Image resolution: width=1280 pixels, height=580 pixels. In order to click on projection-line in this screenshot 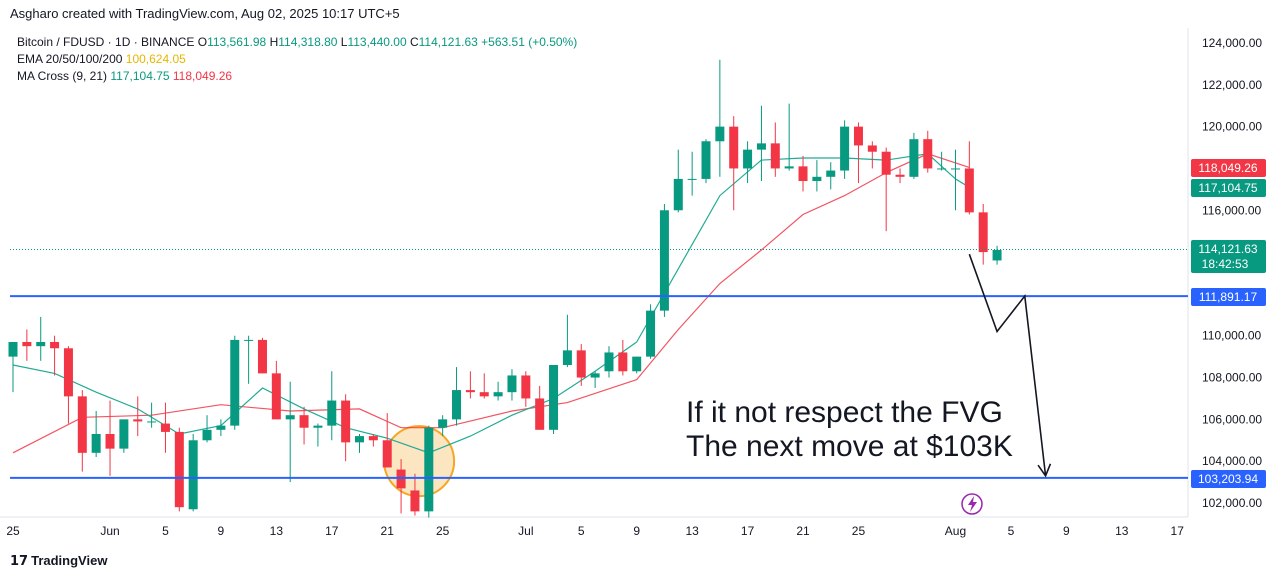, I will do `click(1007, 364)`.